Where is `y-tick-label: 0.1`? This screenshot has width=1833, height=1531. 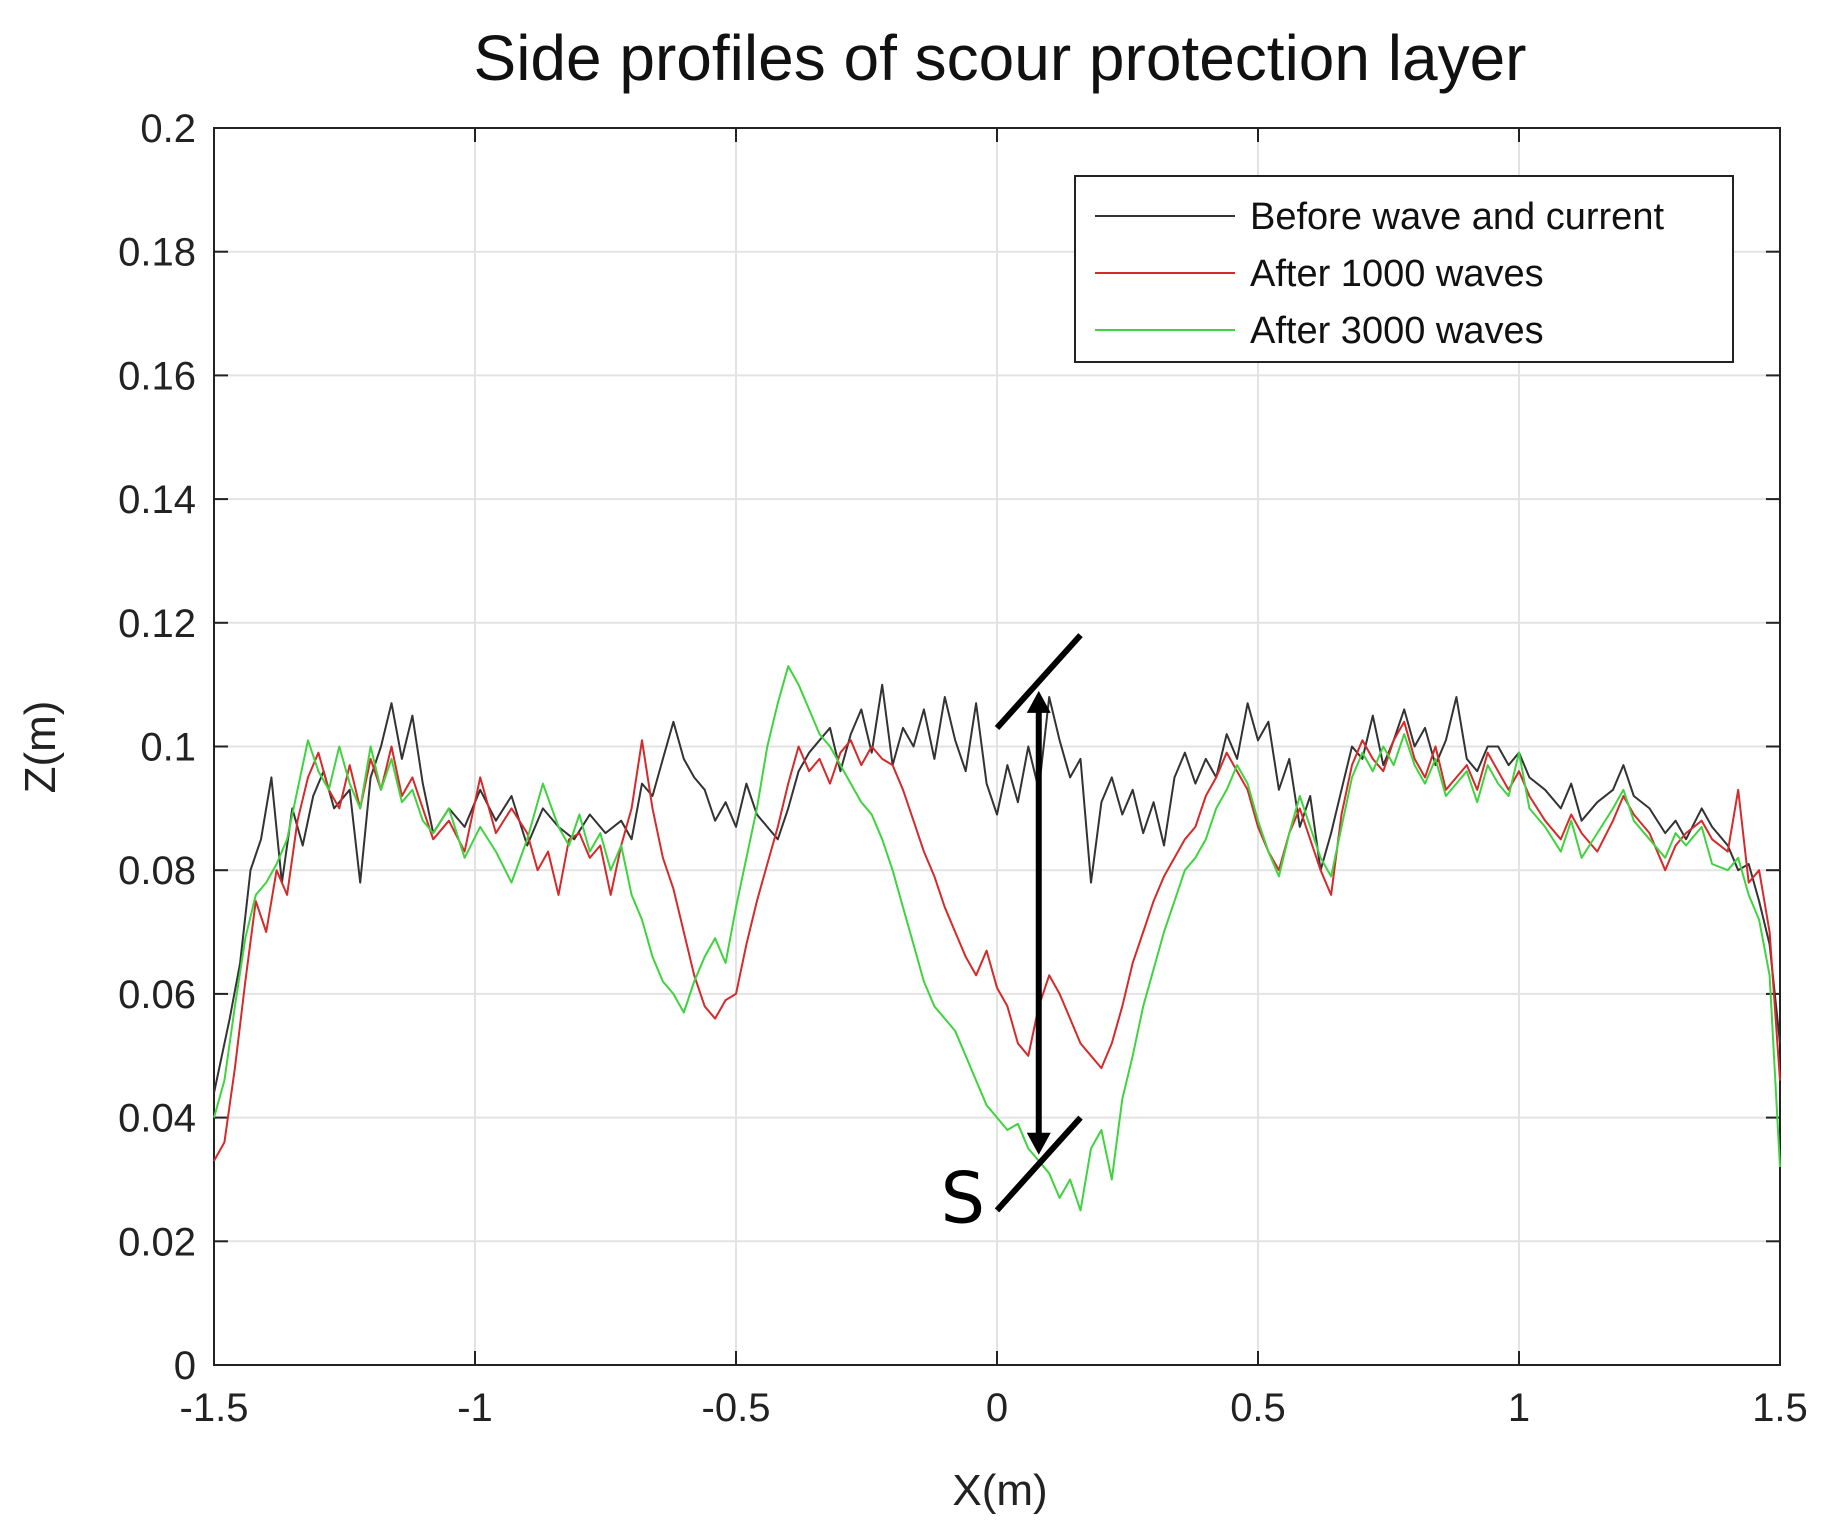
y-tick-label: 0.1 is located at coordinates (168, 748).